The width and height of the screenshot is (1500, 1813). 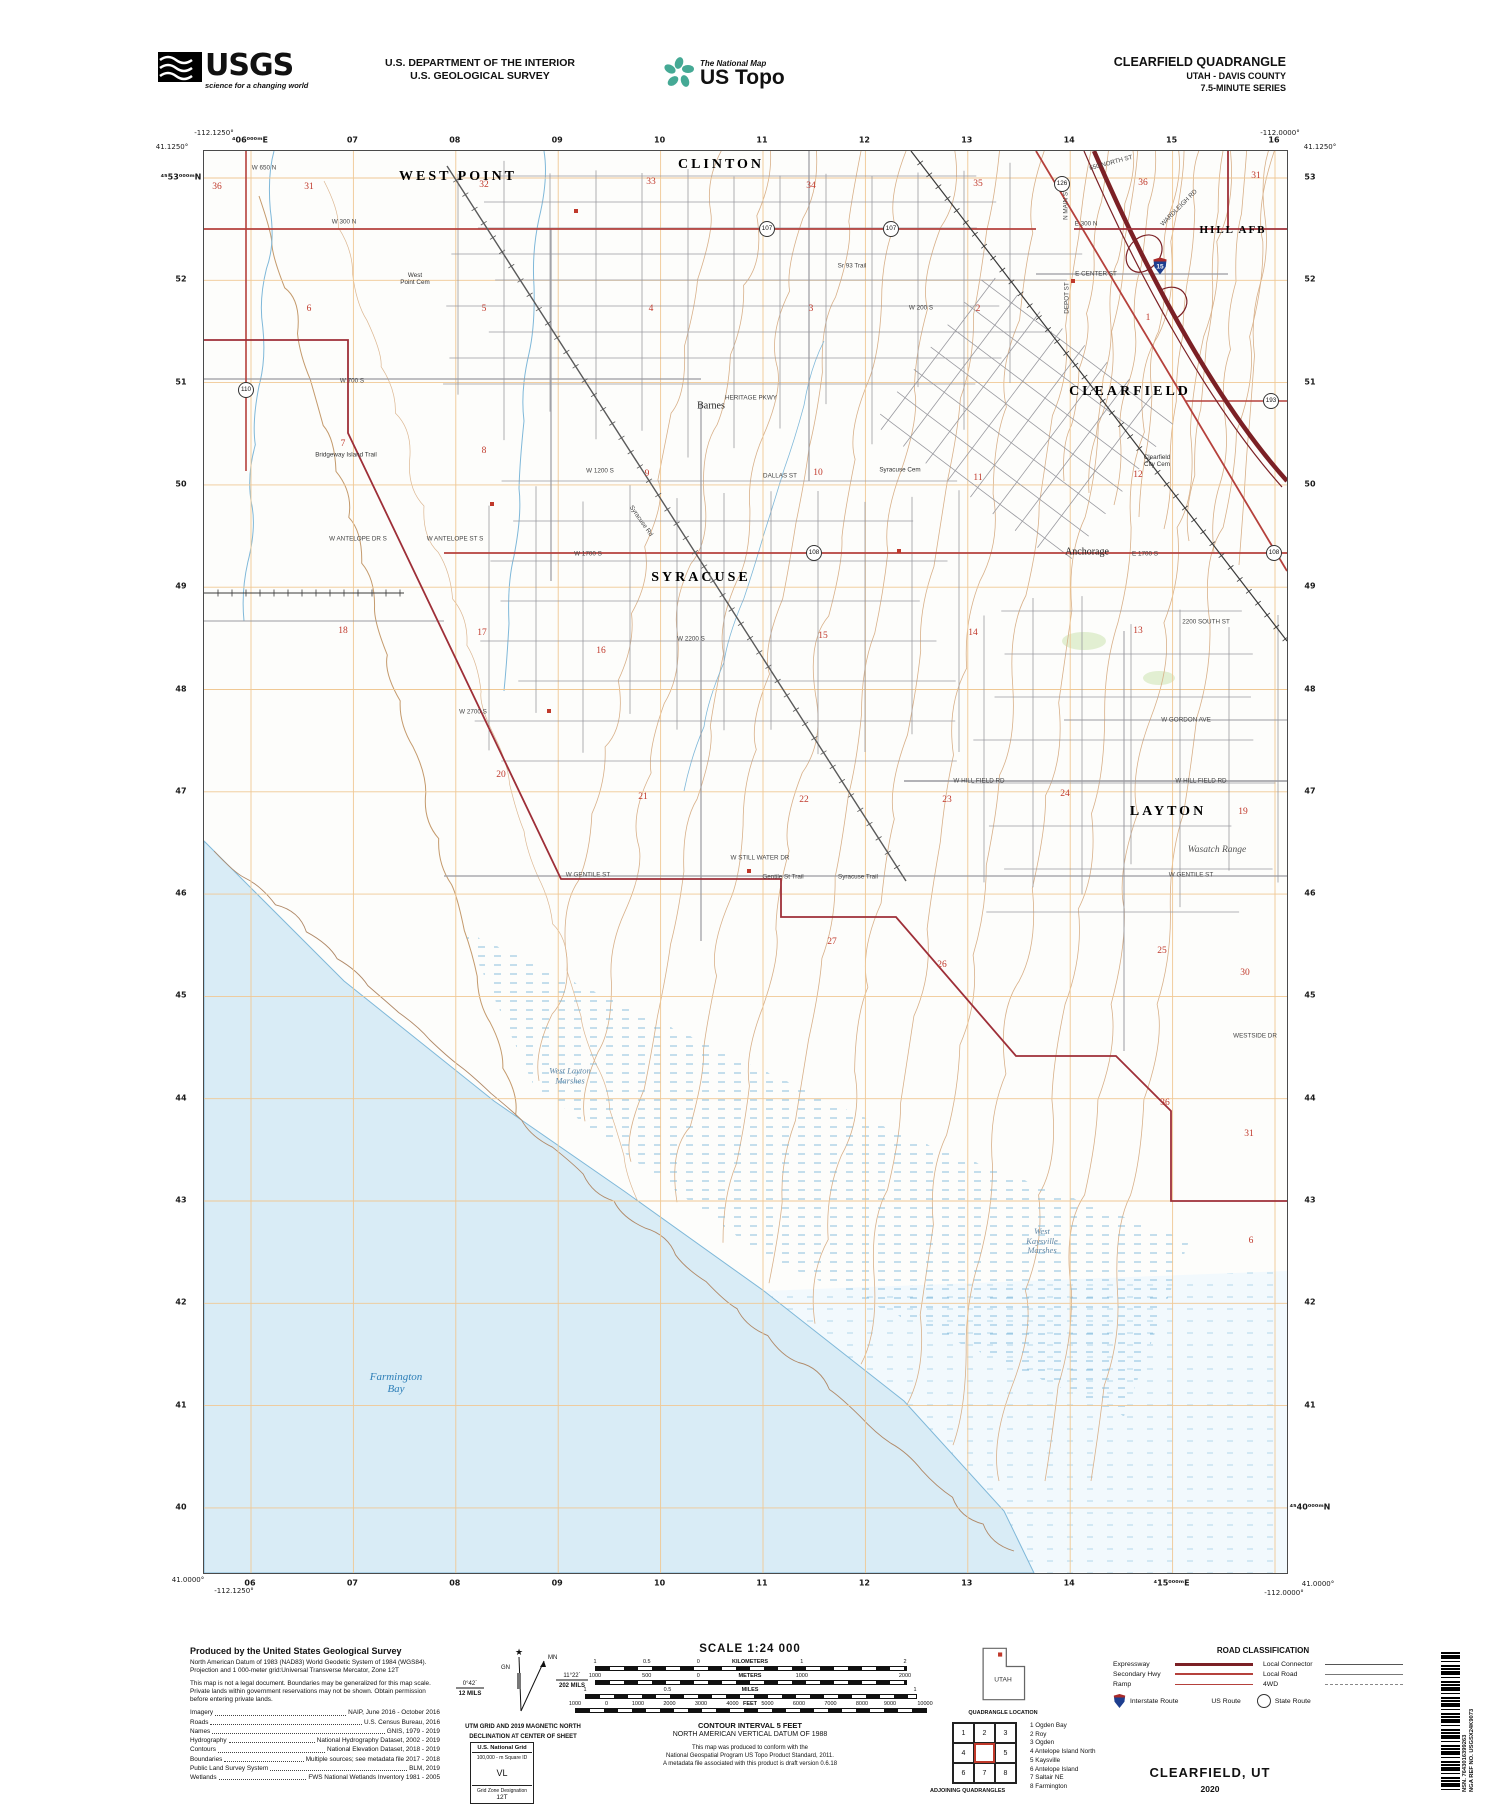 I want to click on declination-caption-1: UTM GRID AND 2019 MAGNETIC NORTH, so click(x=523, y=1727).